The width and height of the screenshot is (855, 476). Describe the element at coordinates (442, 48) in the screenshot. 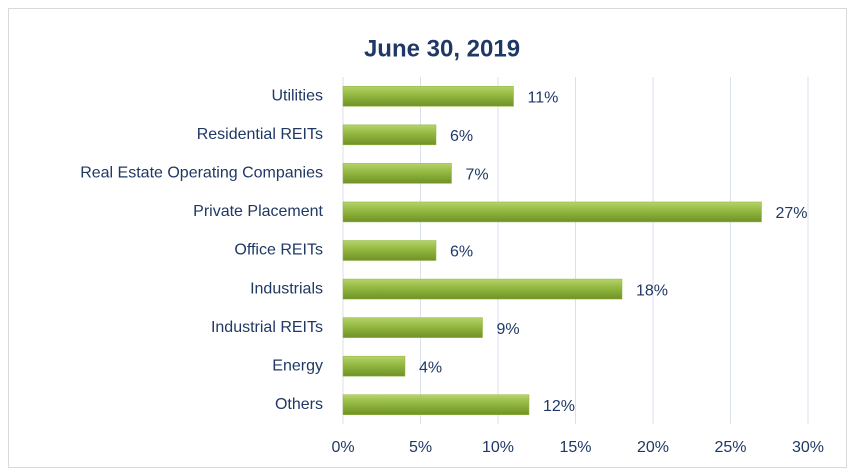

I see `chart-title: June 30, 2019` at that location.